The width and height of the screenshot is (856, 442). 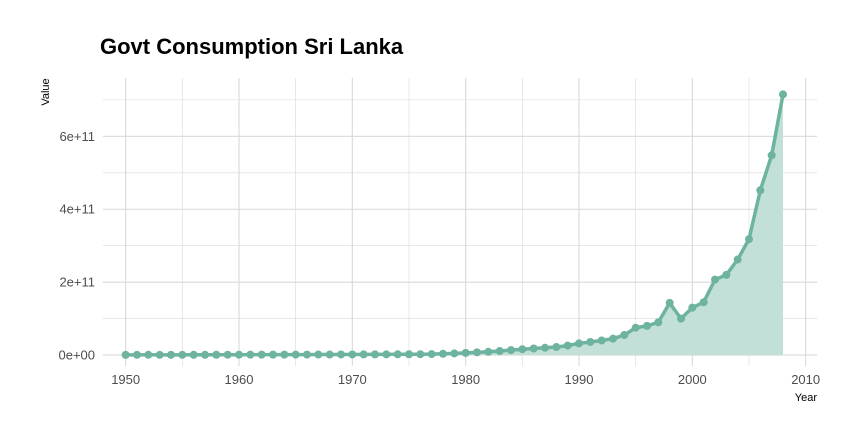 What do you see at coordinates (77, 209) in the screenshot?
I see `y-tick-label: 4e+11` at bounding box center [77, 209].